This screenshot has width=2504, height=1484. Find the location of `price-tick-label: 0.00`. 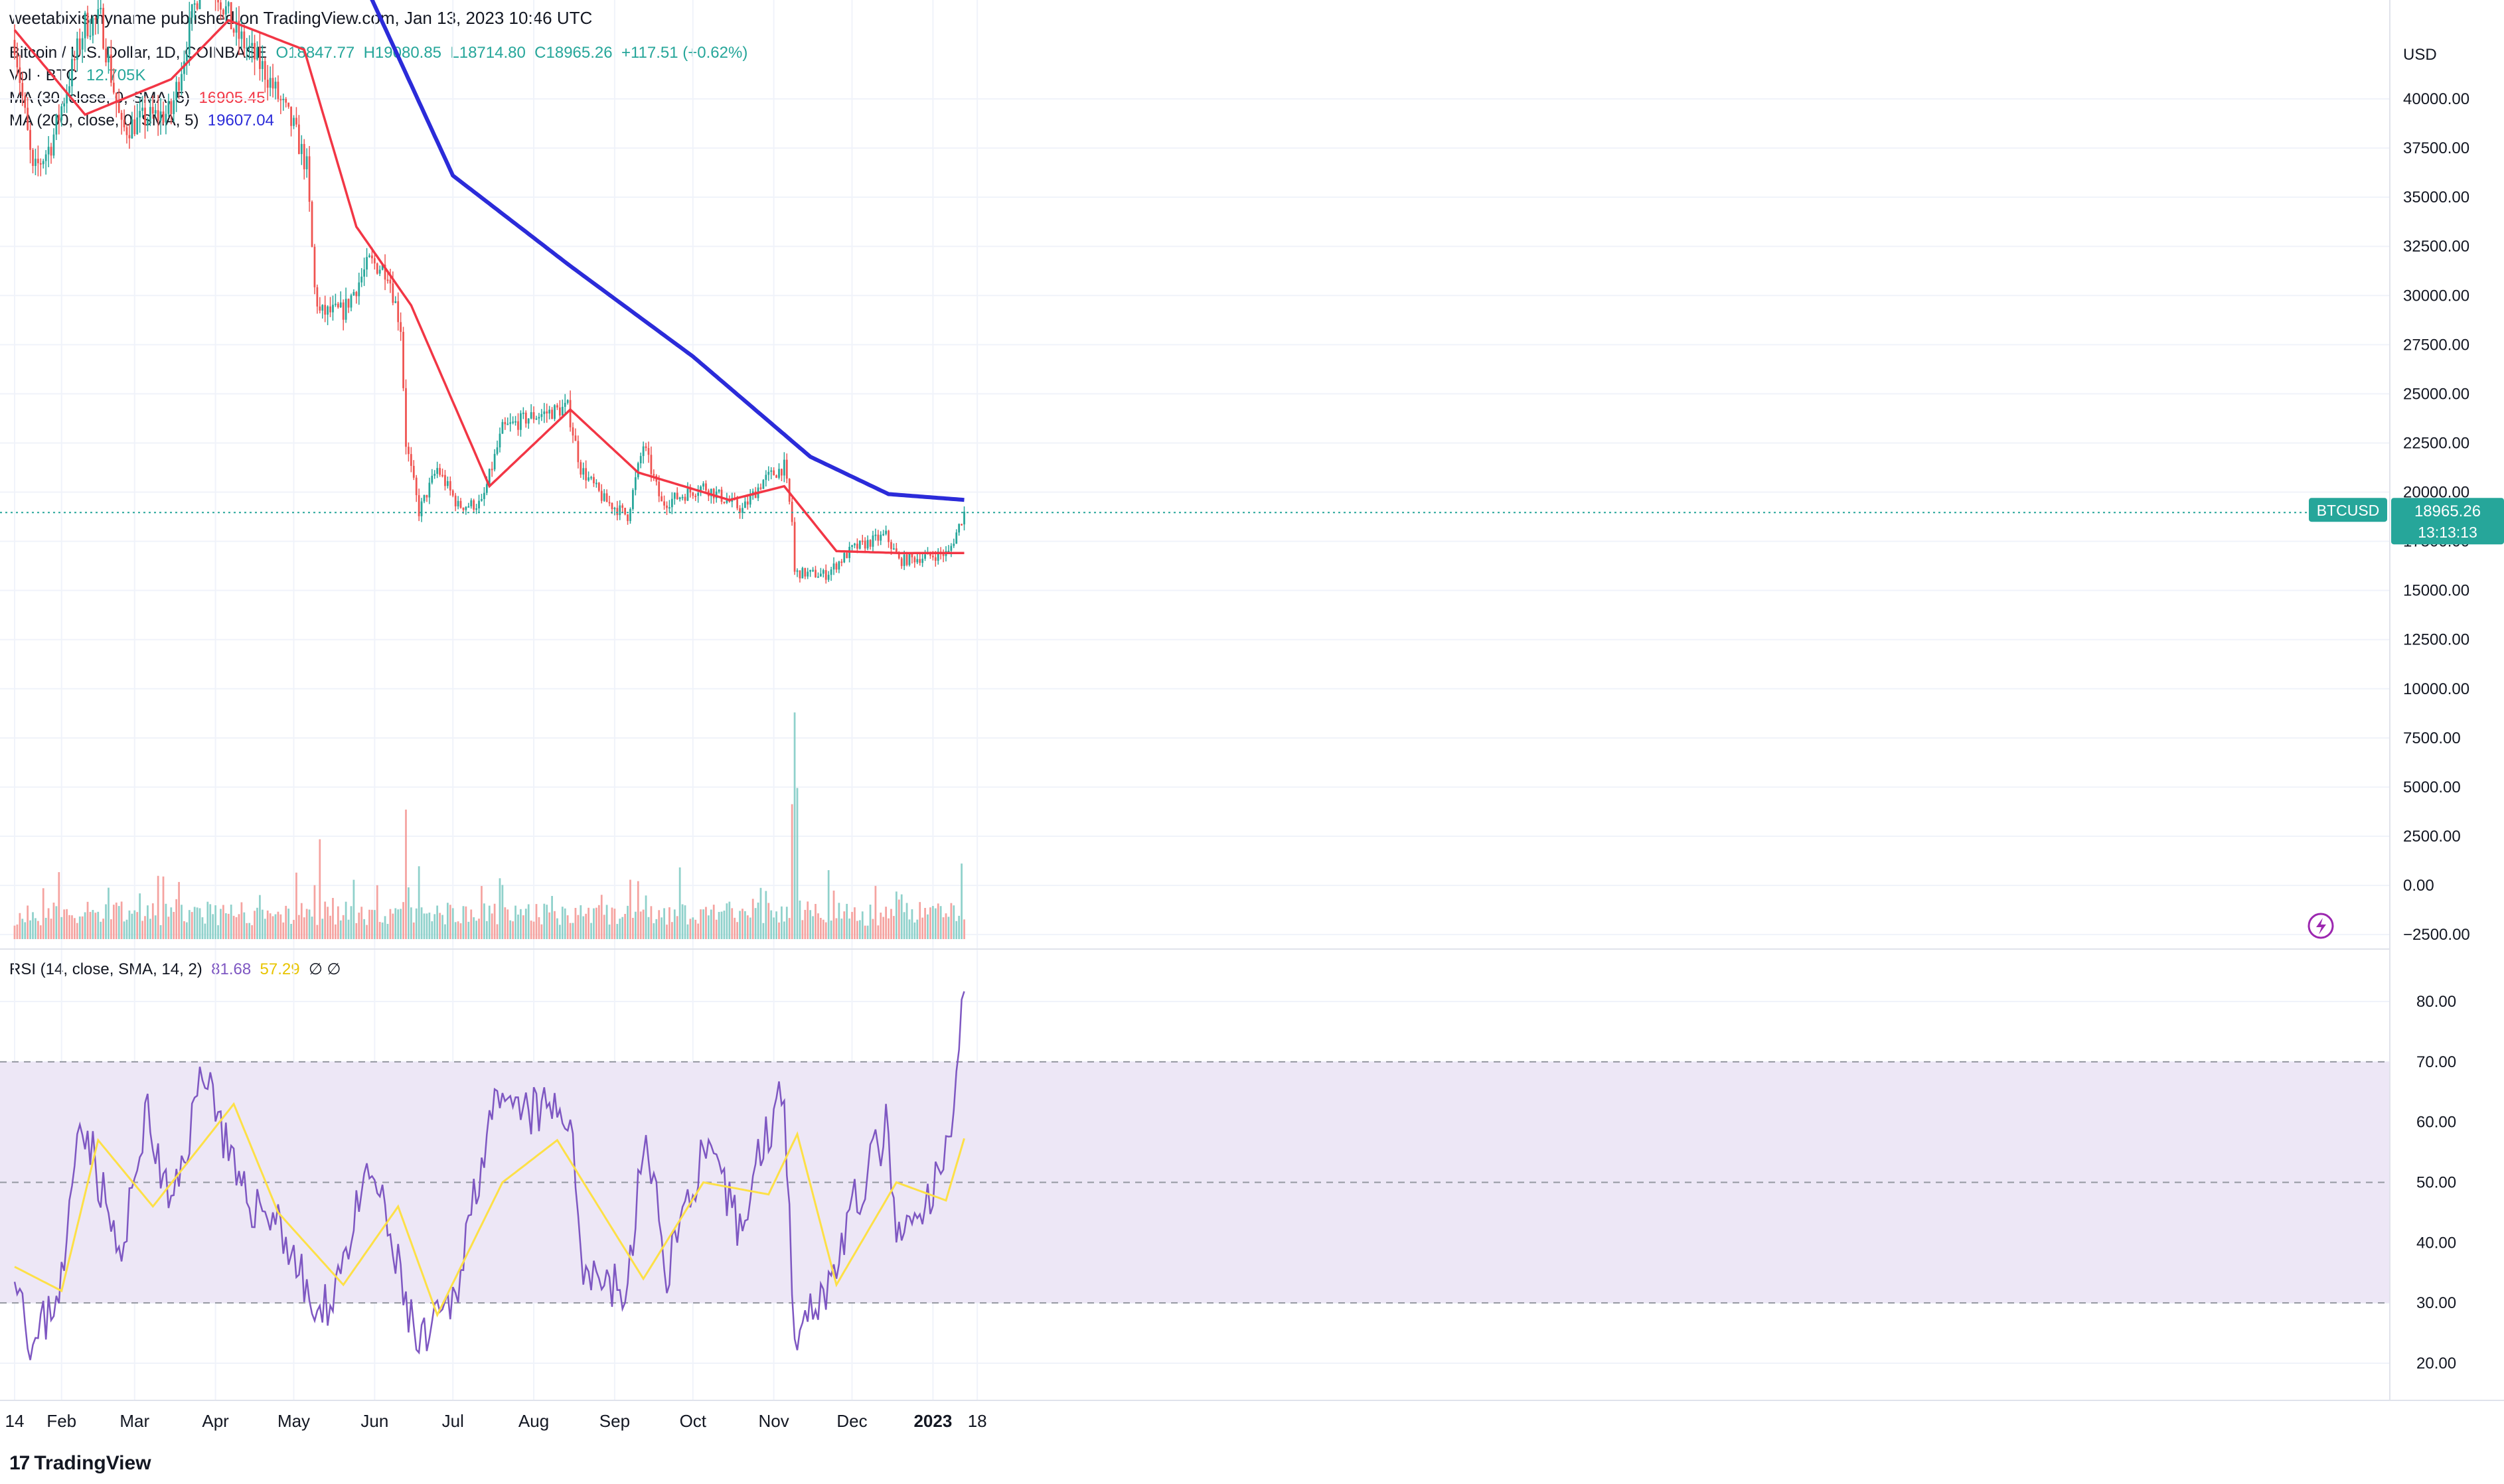

price-tick-label: 0.00 is located at coordinates (2418, 886).